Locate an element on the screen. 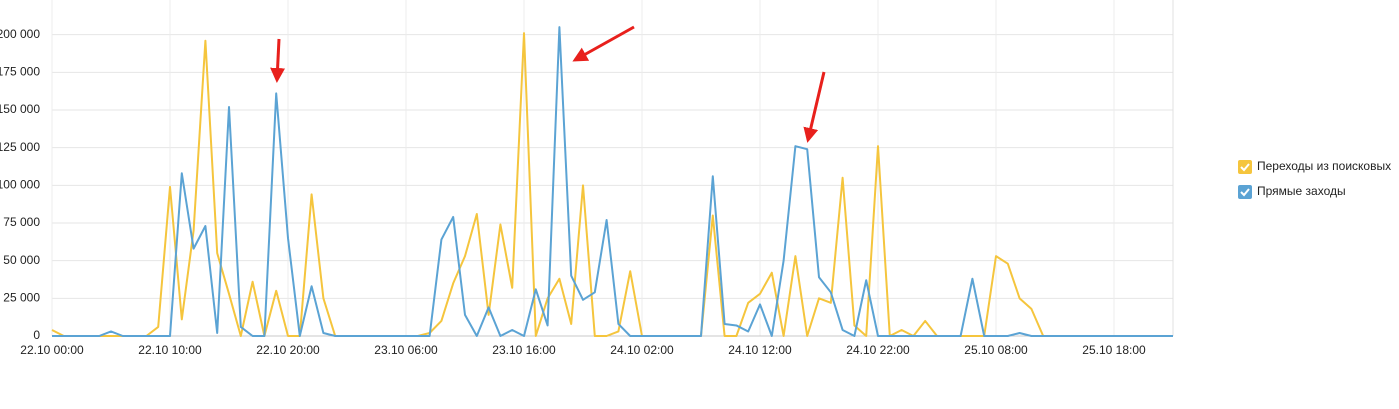  x-tick-label: 24.10 12:00 is located at coordinates (760, 350).